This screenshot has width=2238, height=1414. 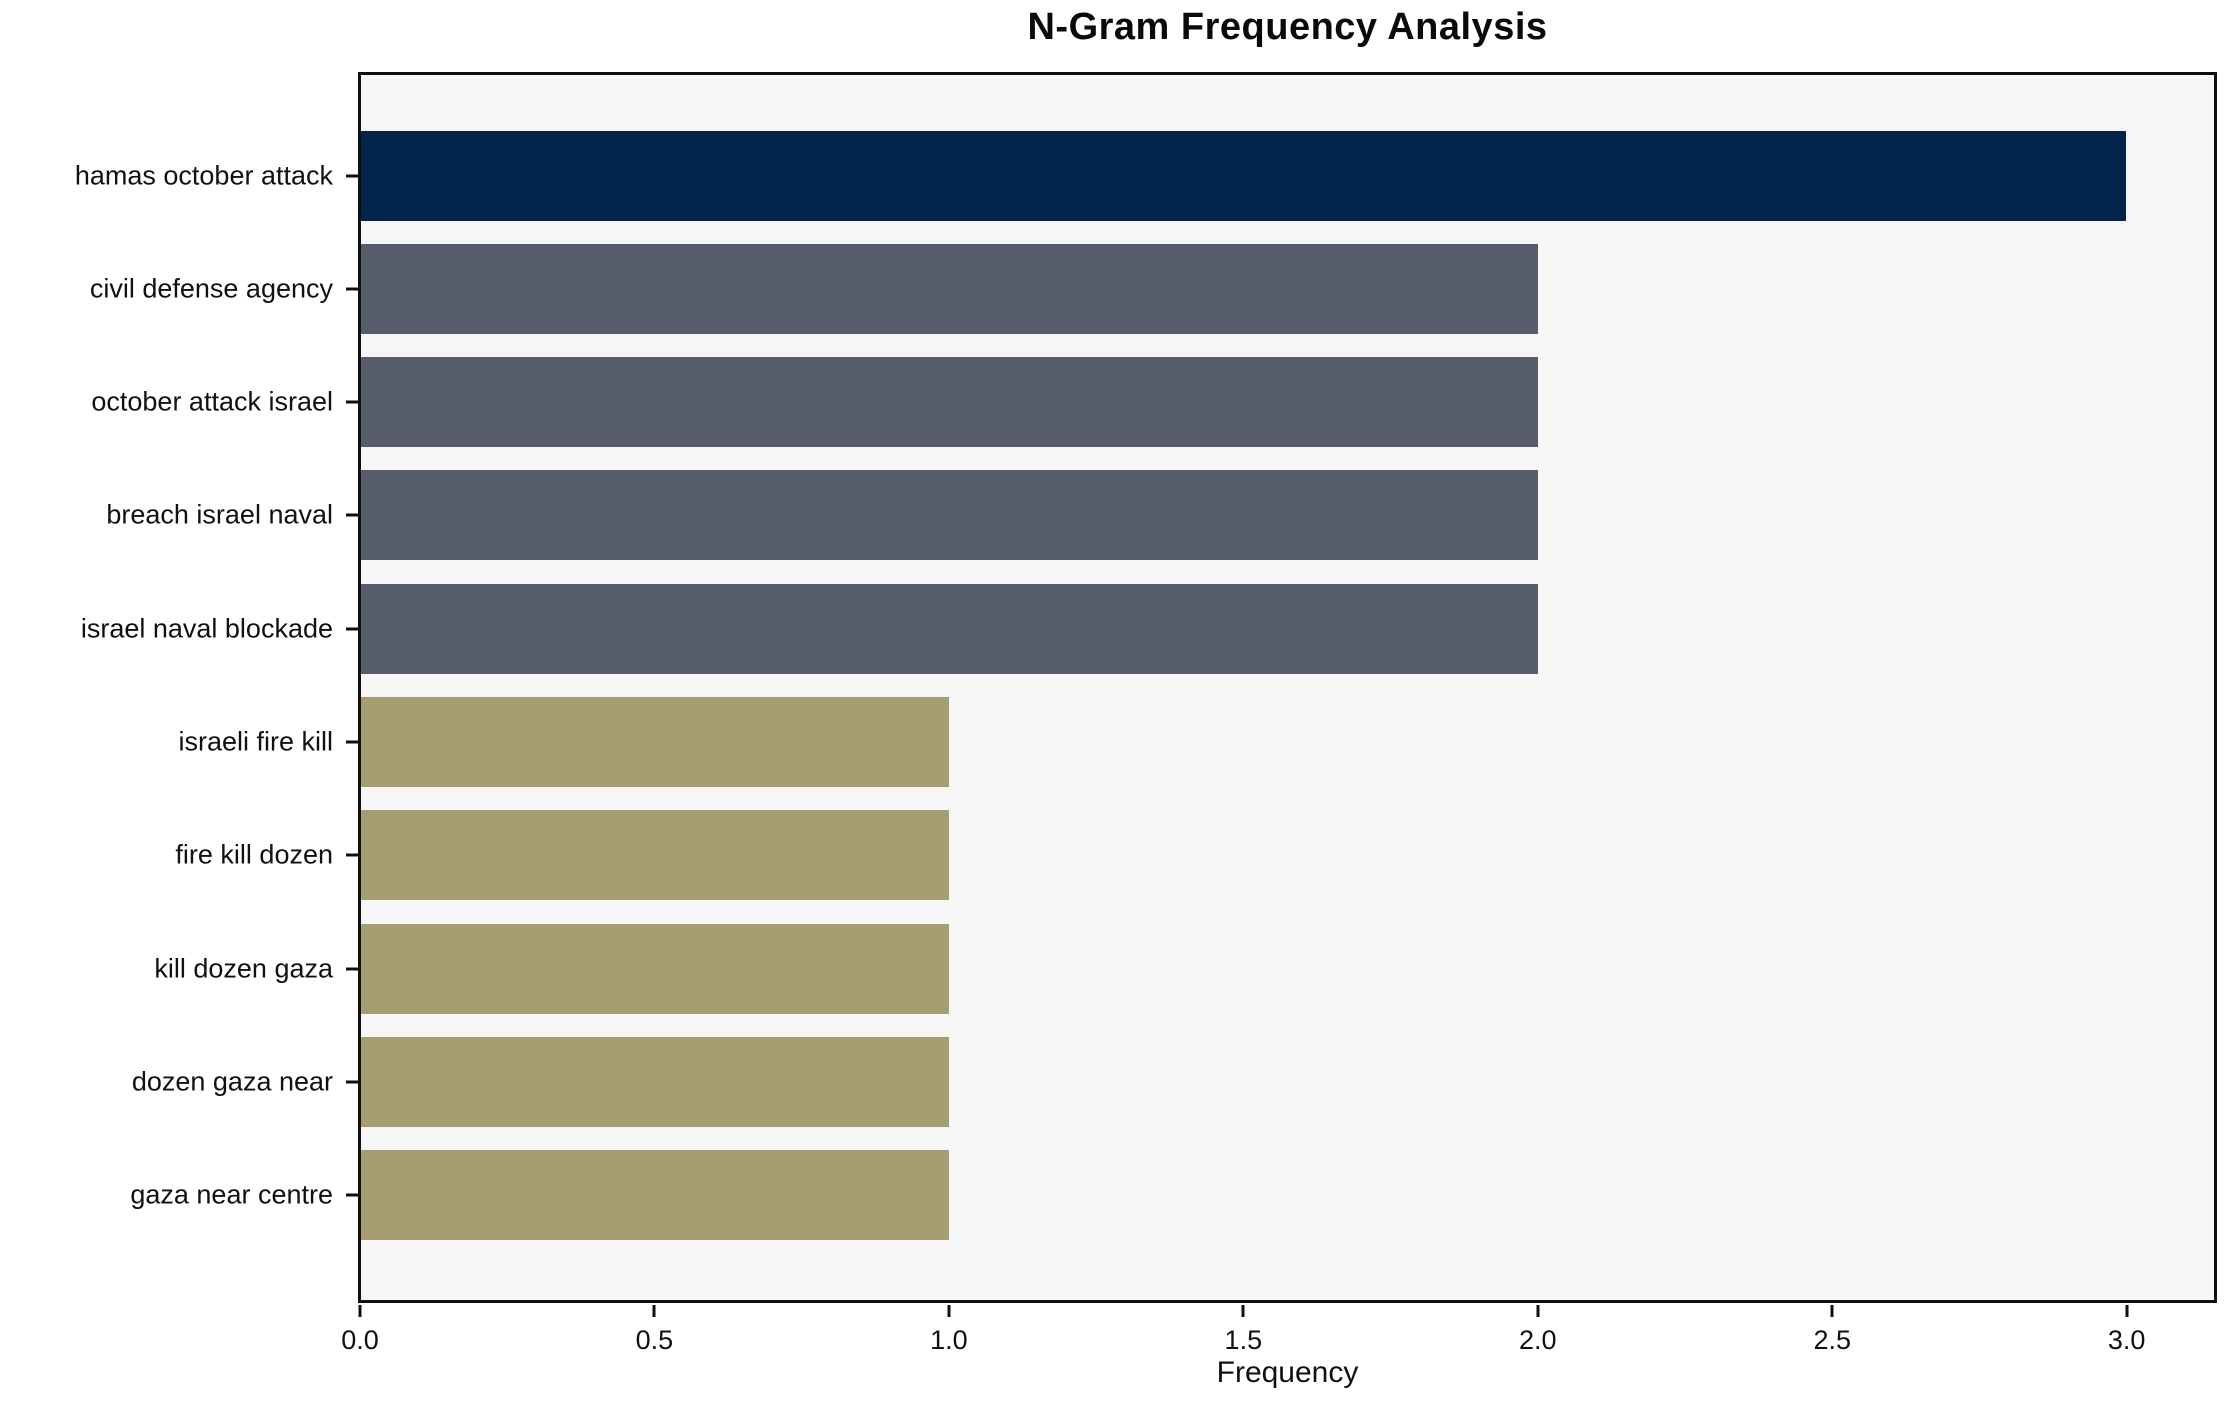 I want to click on x-tick-label: 0.5, so click(x=654, y=1340).